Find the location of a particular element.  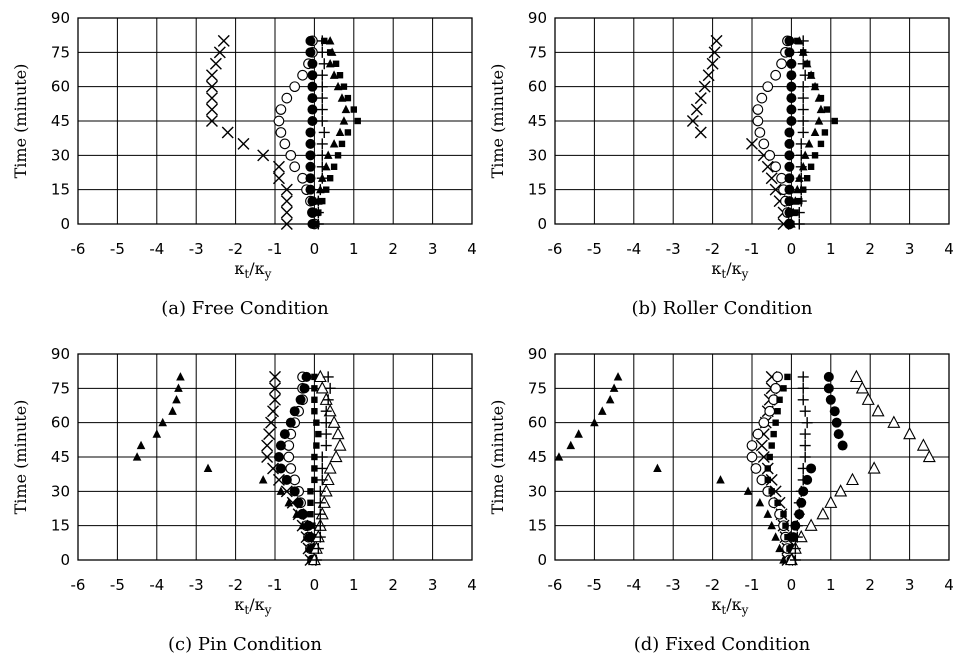

x-tick-label: 4 is located at coordinates (472, 249).